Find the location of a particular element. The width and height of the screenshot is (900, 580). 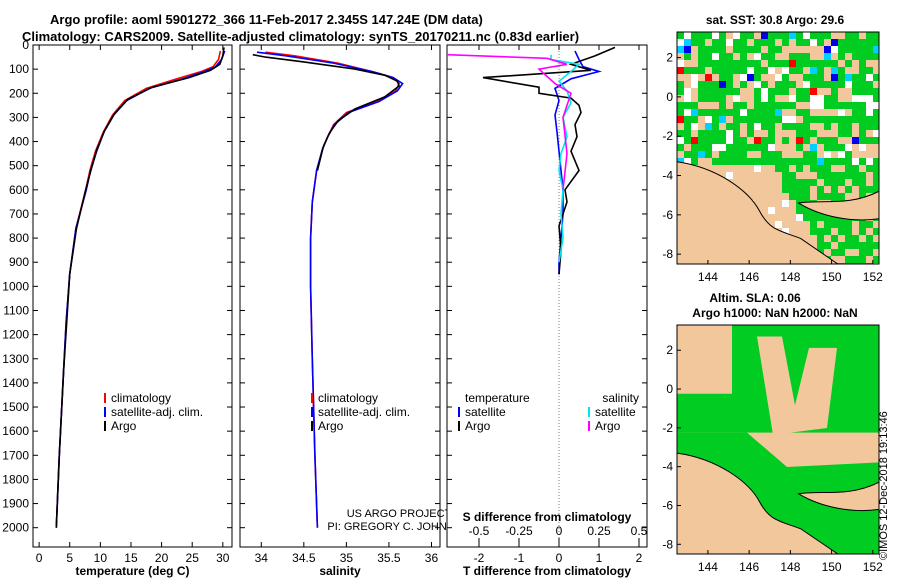

y-tick-label: 1000 is located at coordinates (15, 286).